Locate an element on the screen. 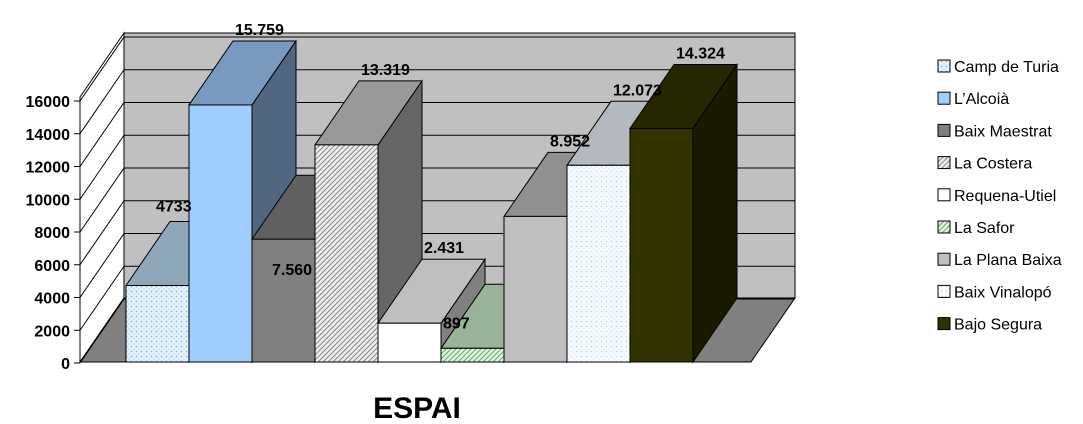  legend-entry: Camp de Turia is located at coordinates (1006, 67).